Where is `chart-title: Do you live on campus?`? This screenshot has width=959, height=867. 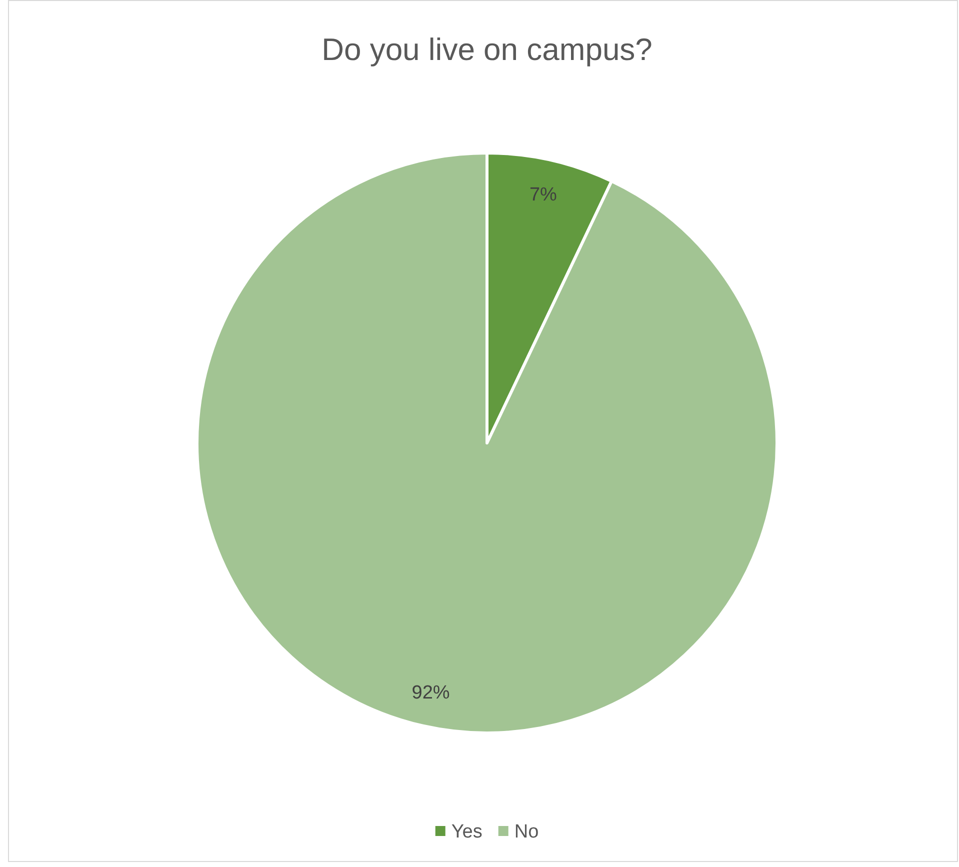
chart-title: Do you live on campus? is located at coordinates (487, 49).